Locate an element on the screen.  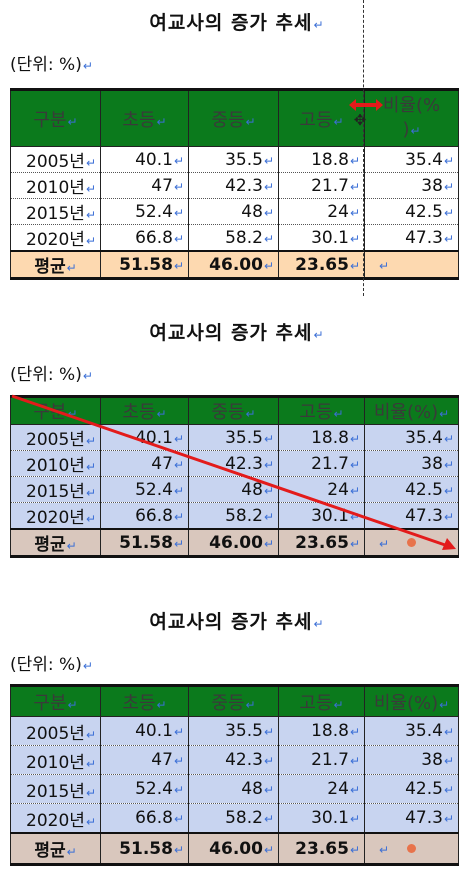
unit-label: (단위: %)↵ is located at coordinates (51, 662).